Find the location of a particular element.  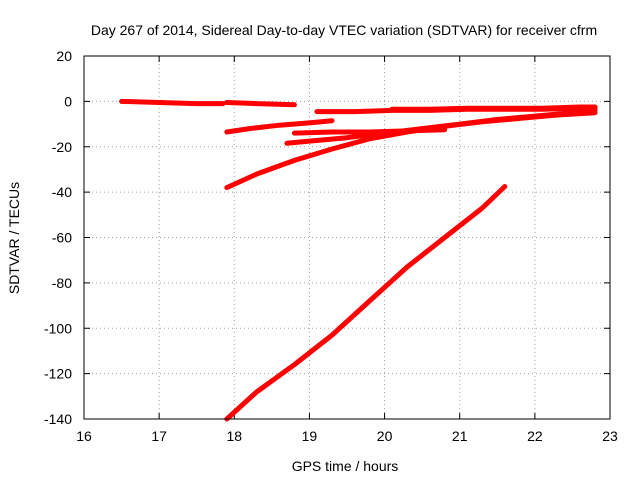

series-1-trace is located at coordinates (172, 102).